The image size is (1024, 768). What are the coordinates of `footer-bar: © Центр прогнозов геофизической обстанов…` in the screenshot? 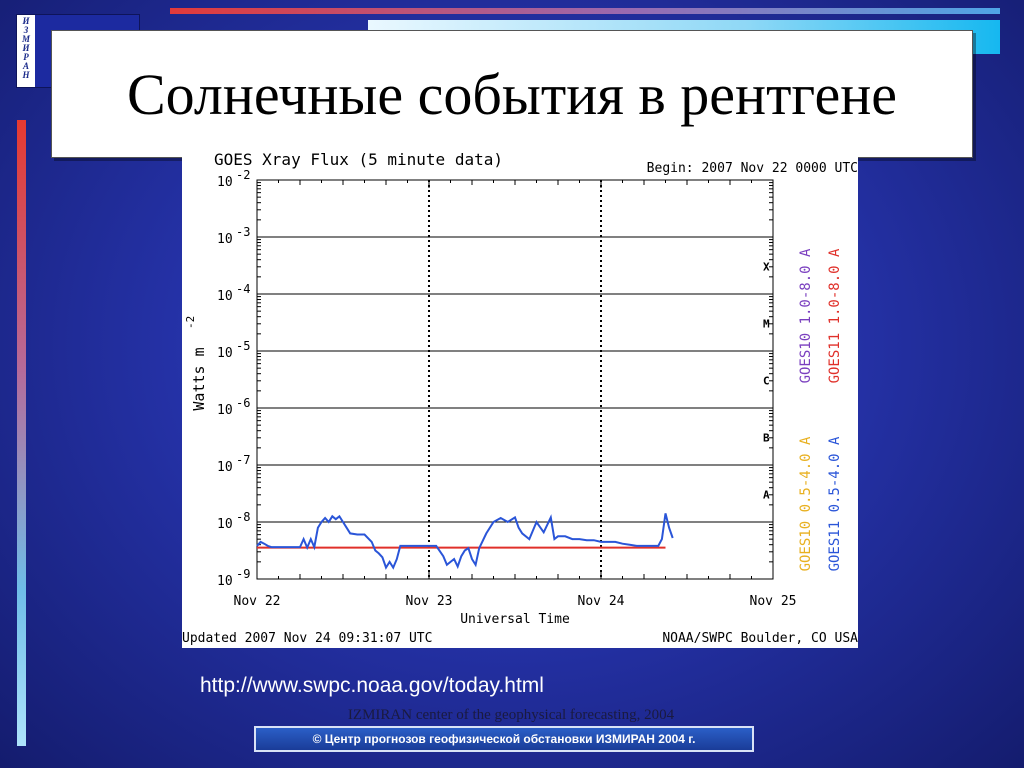 It's located at (504, 739).